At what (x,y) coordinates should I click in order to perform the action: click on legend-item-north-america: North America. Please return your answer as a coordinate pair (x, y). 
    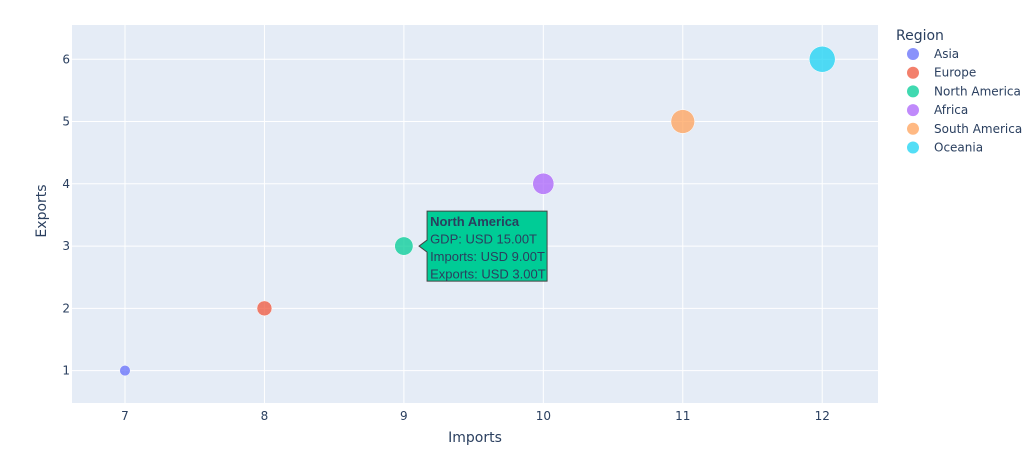
    Looking at the image, I should click on (964, 91).